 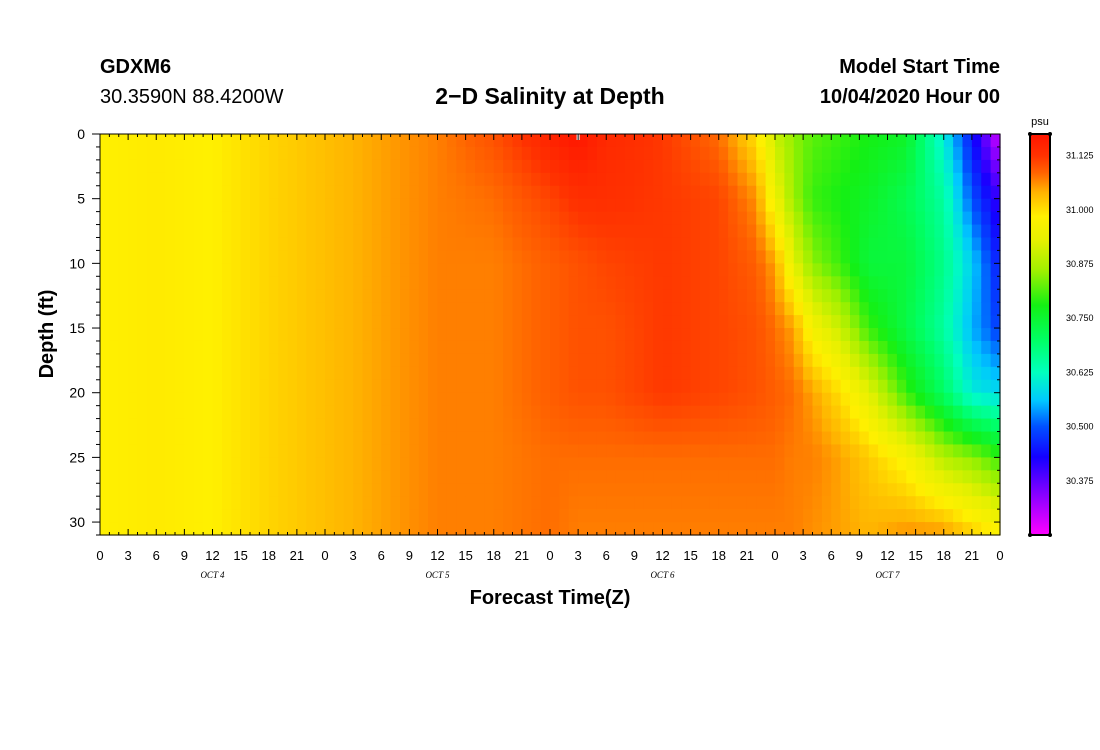 I want to click on x-tick-label: 12, so click(x=887, y=555).